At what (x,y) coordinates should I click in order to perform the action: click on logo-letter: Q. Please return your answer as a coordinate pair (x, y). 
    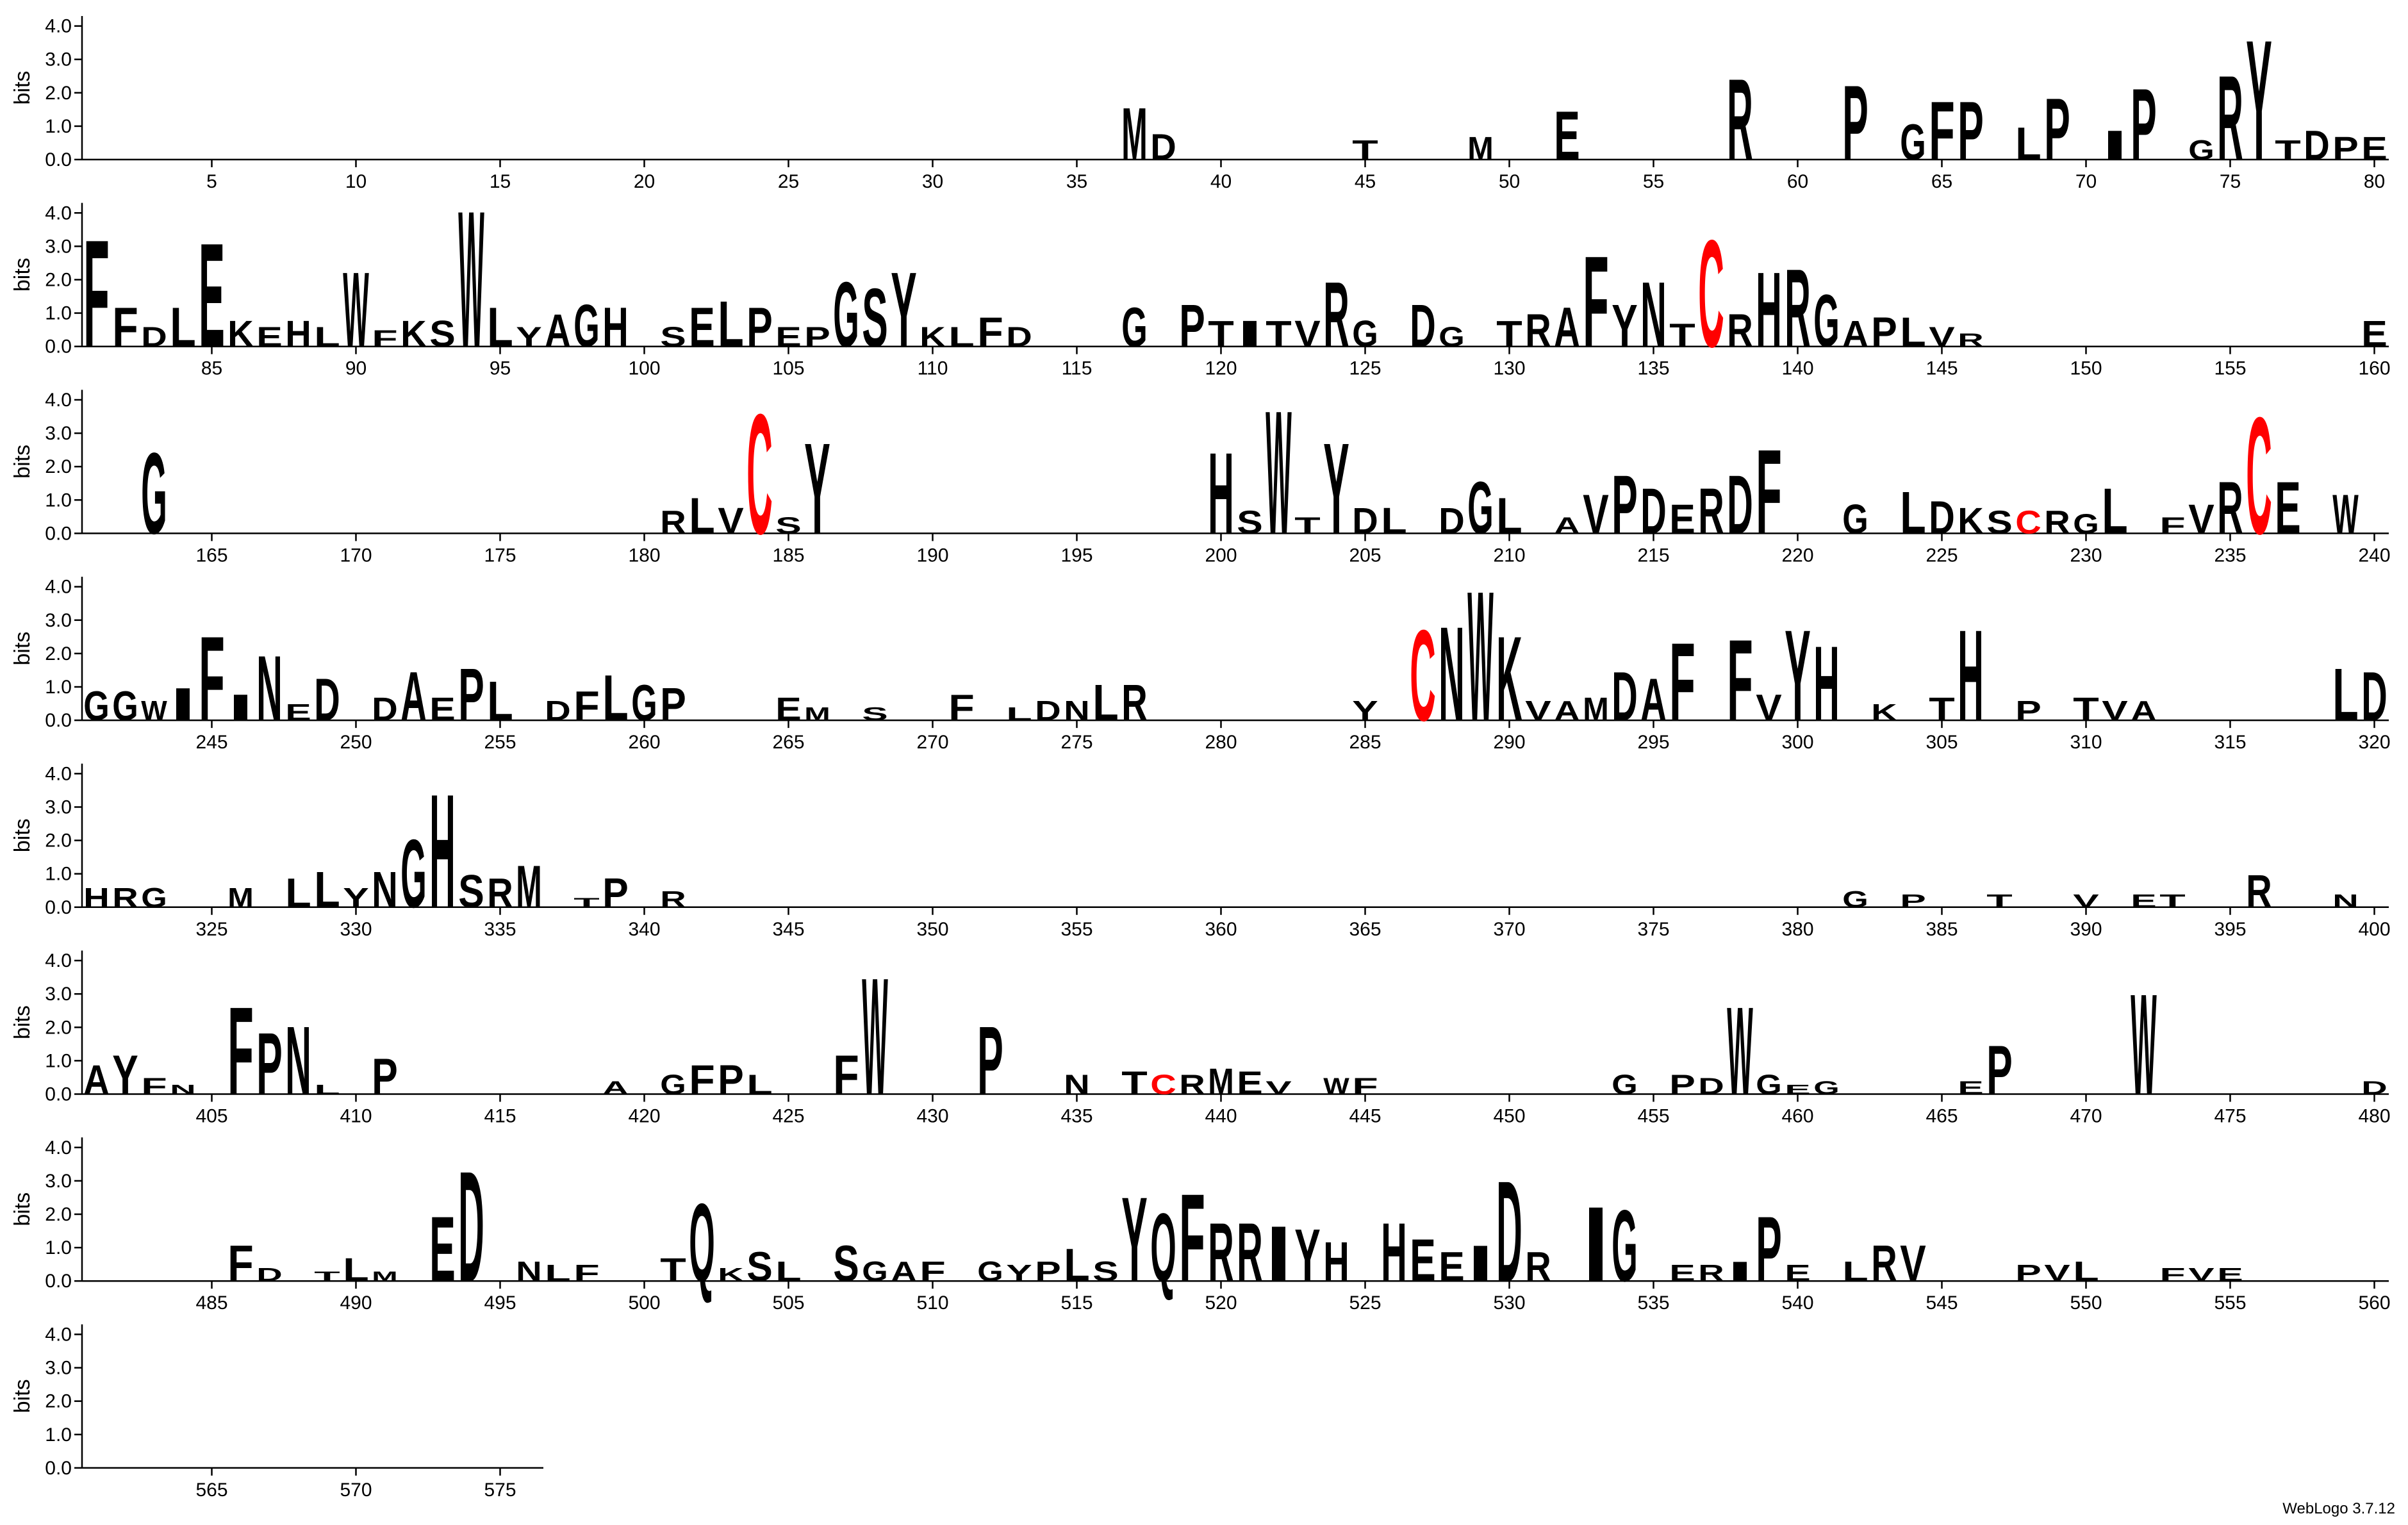
    Looking at the image, I should click on (702, 1242).